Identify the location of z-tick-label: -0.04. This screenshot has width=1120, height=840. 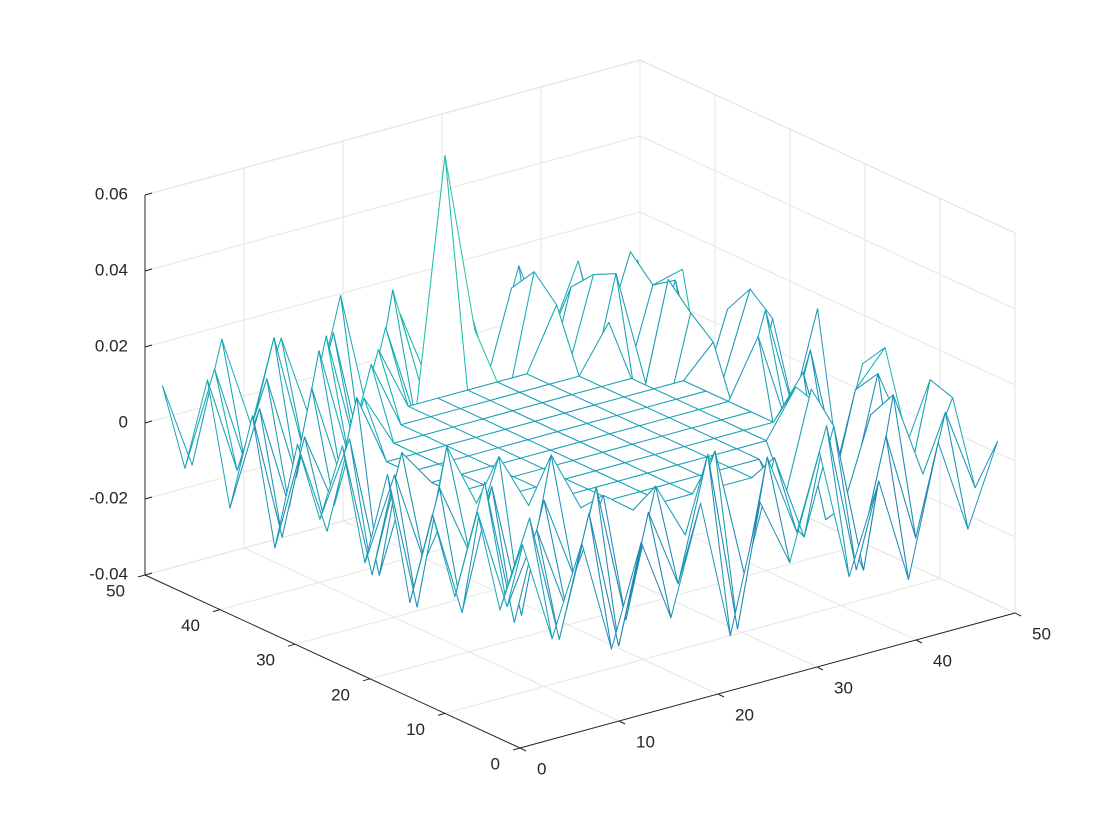
(108, 573).